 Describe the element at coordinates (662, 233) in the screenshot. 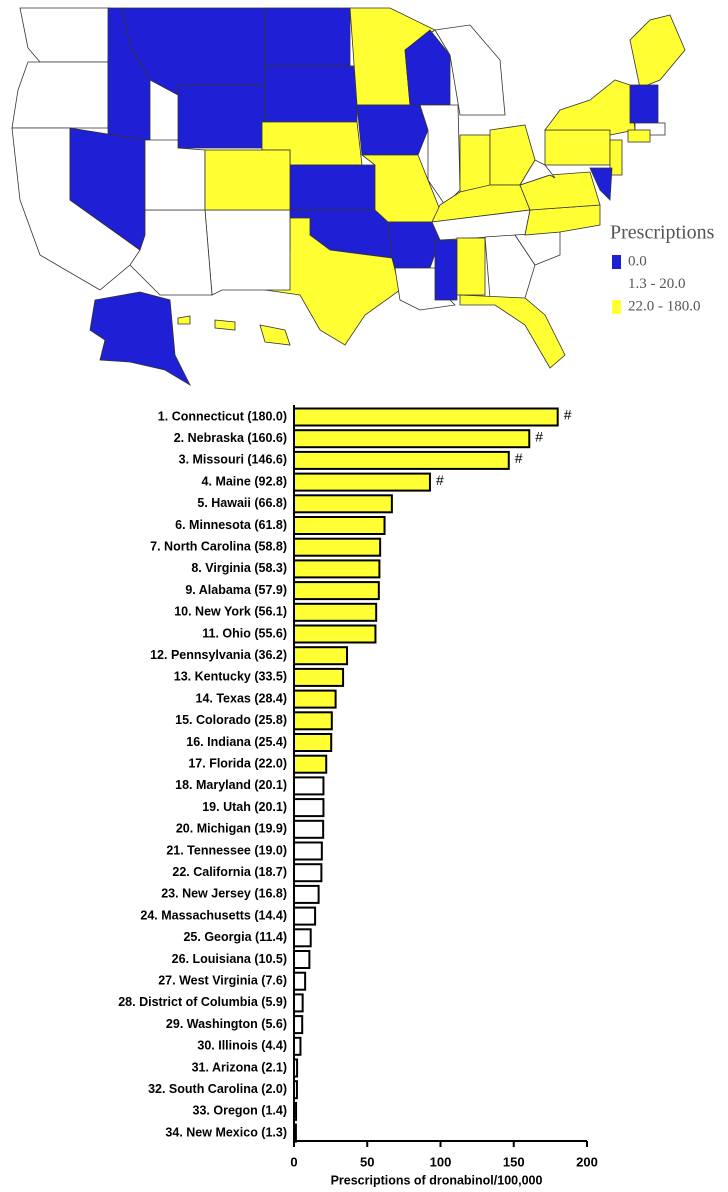

I see `legend-title: Prescriptions` at that location.